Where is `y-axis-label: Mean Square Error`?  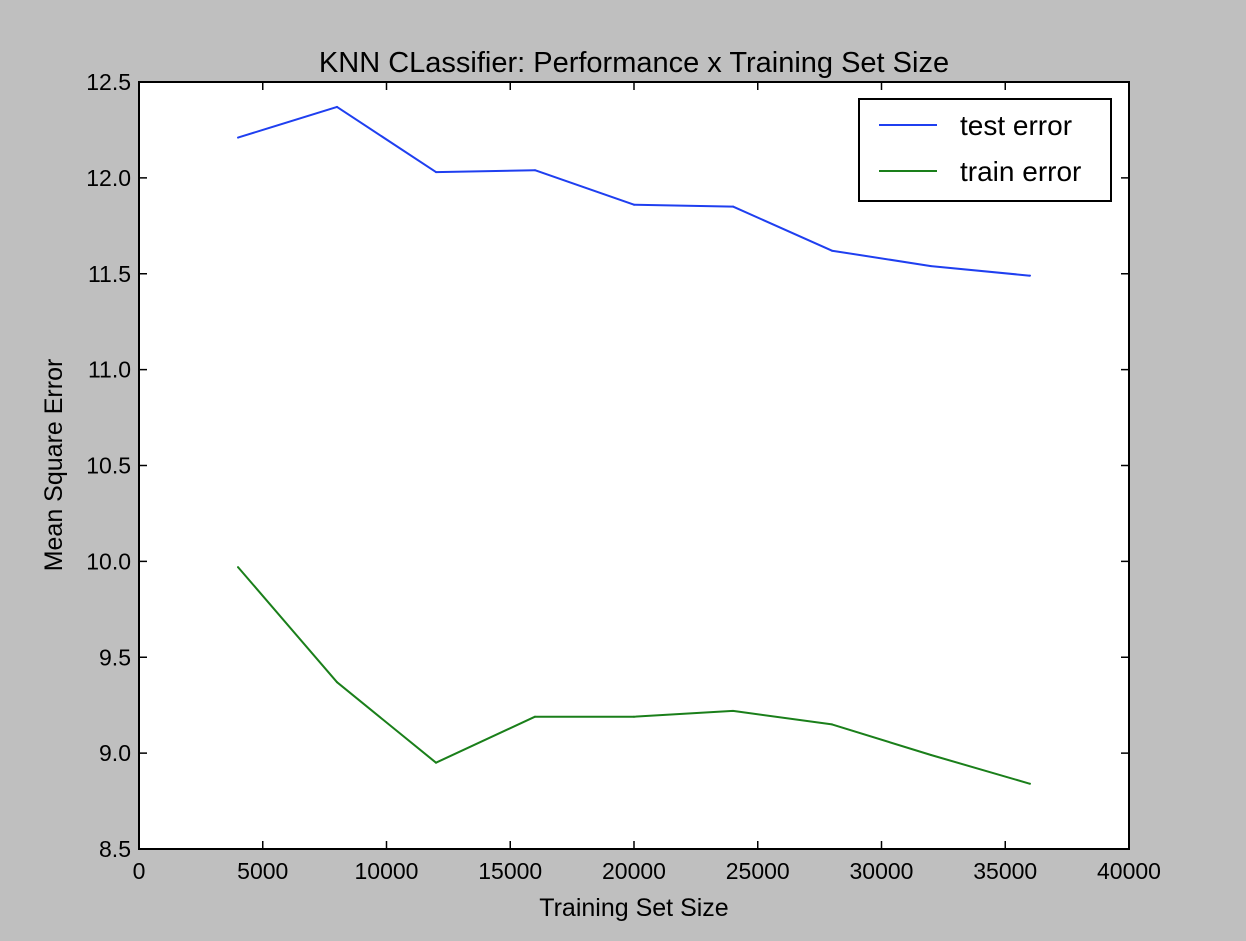
y-axis-label: Mean Square Error is located at coordinates (54, 465).